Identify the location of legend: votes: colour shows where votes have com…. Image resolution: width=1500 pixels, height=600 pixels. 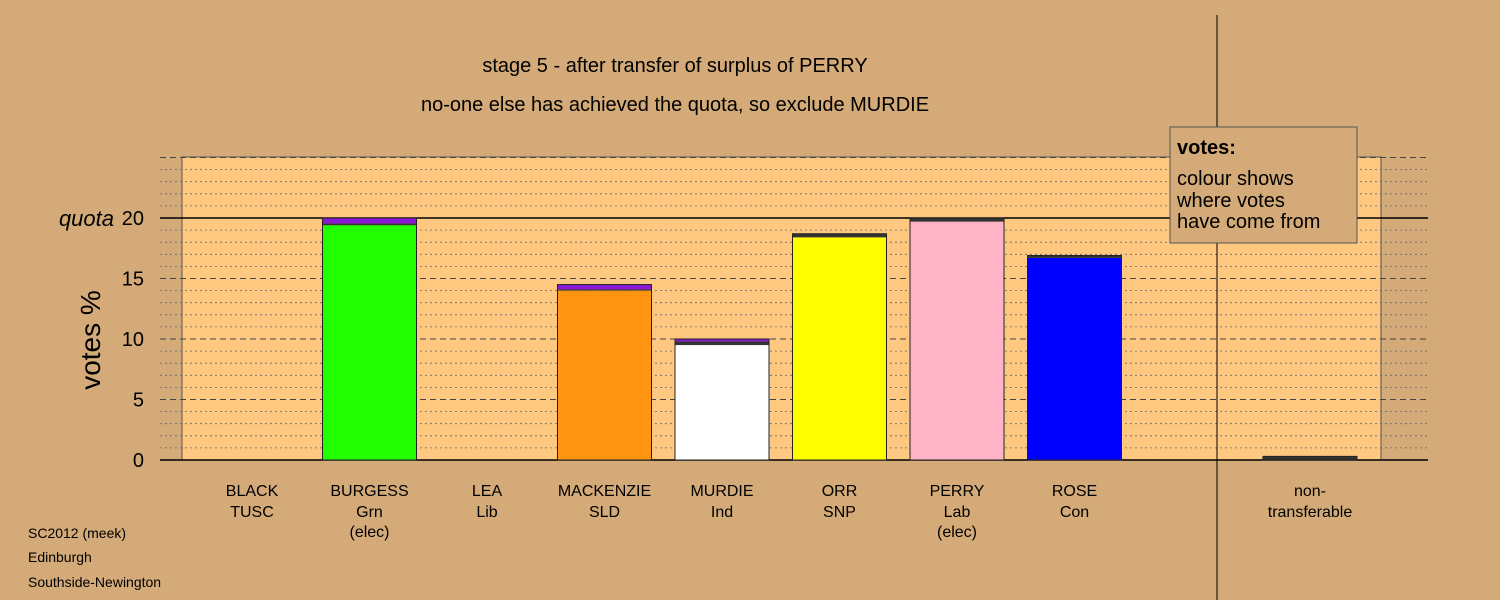
(1263, 185).